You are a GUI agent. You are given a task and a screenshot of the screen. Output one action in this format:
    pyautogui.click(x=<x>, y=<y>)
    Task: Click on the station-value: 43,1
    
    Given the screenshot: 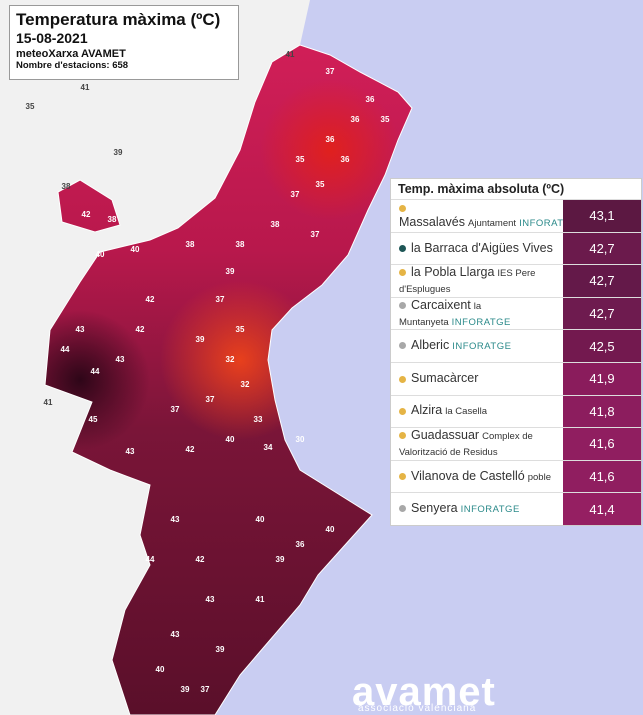 What is the action you would take?
    pyautogui.click(x=602, y=216)
    